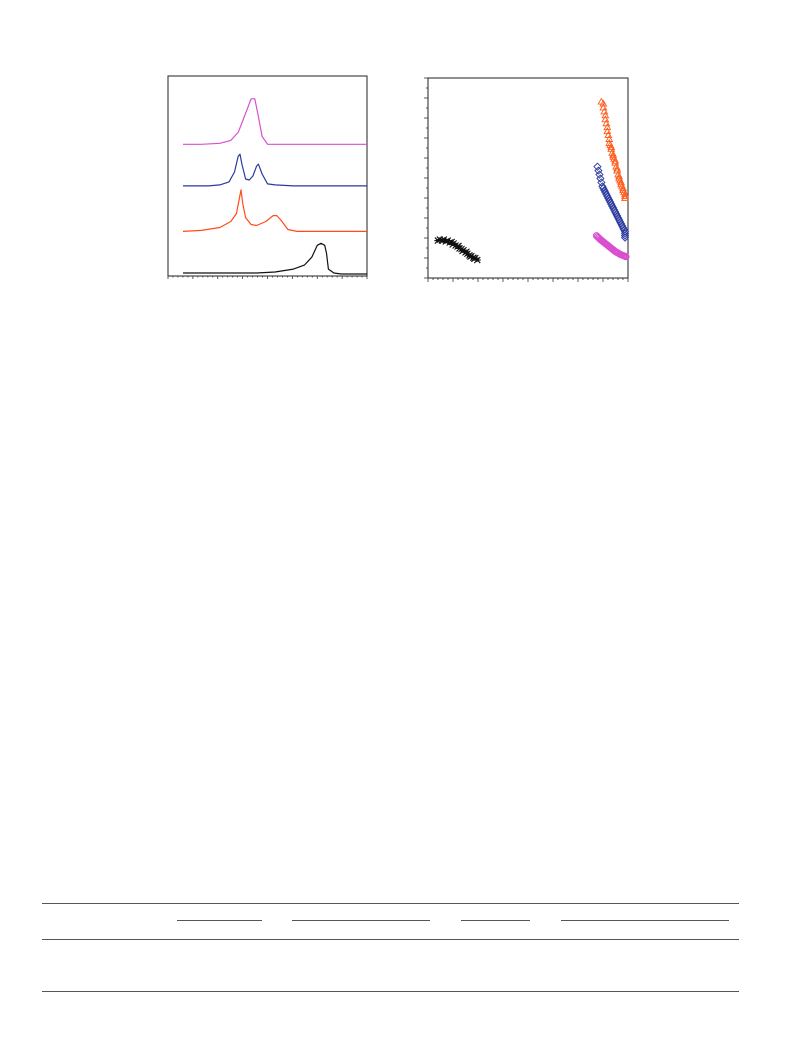  I want to click on spectra-chart, so click(267, 177).